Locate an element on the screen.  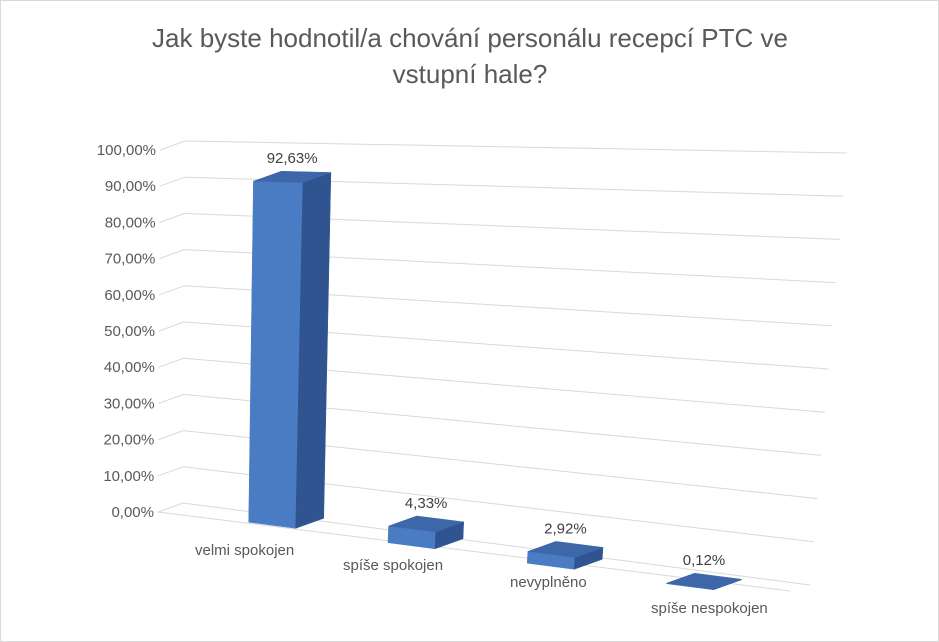
x-category-label: nevyplněno is located at coordinates (548, 582).